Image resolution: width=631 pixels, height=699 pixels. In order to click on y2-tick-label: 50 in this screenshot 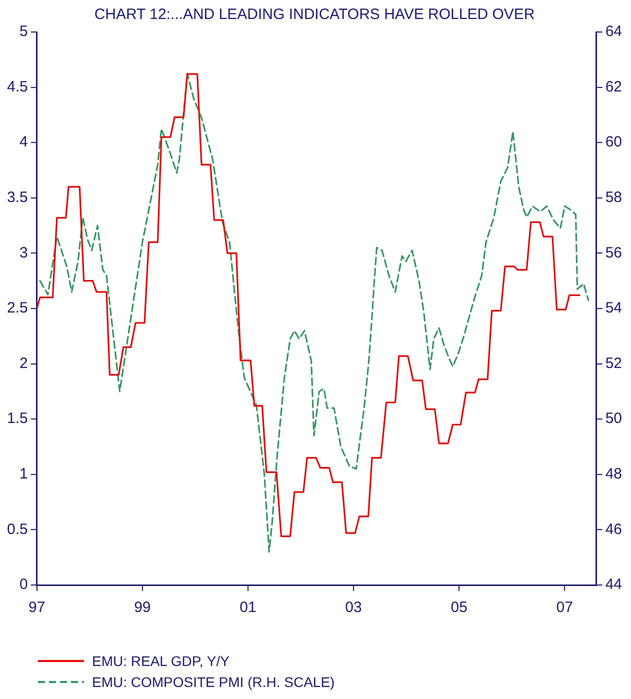, I will do `click(613, 419)`.